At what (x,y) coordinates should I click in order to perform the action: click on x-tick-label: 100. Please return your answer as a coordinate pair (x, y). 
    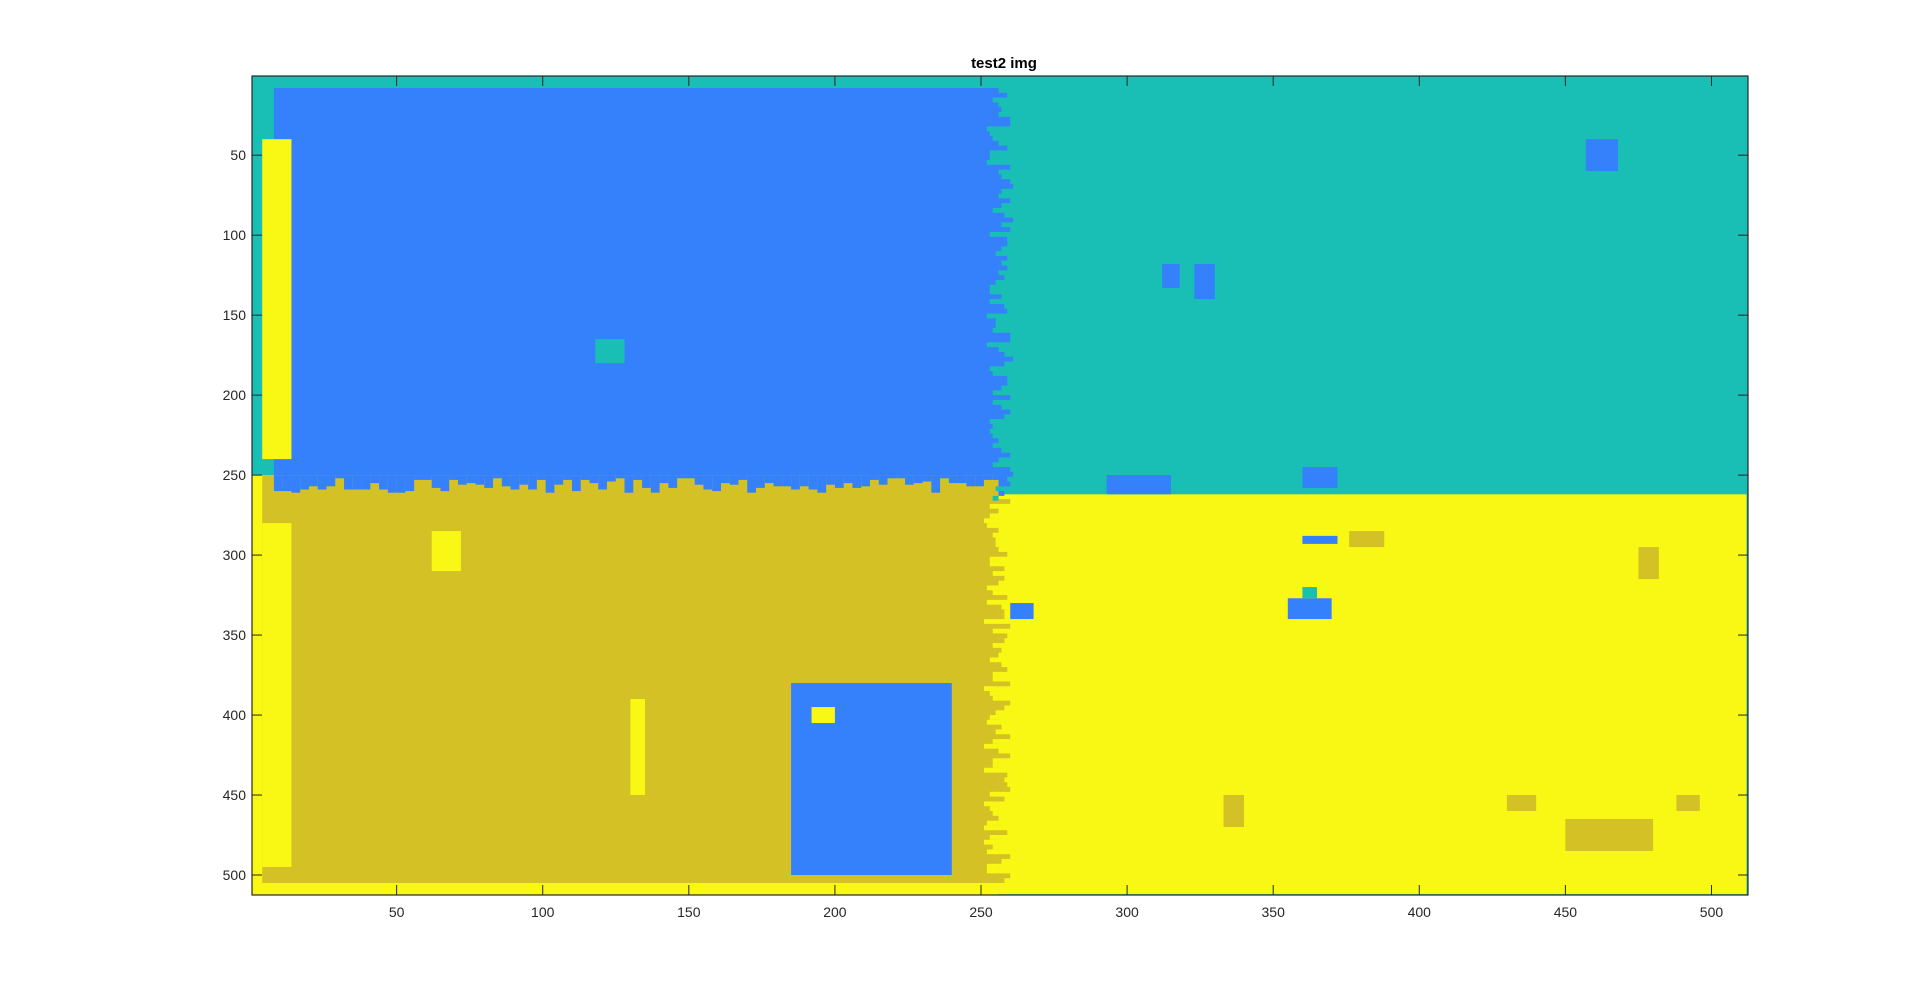
    Looking at the image, I should click on (543, 912).